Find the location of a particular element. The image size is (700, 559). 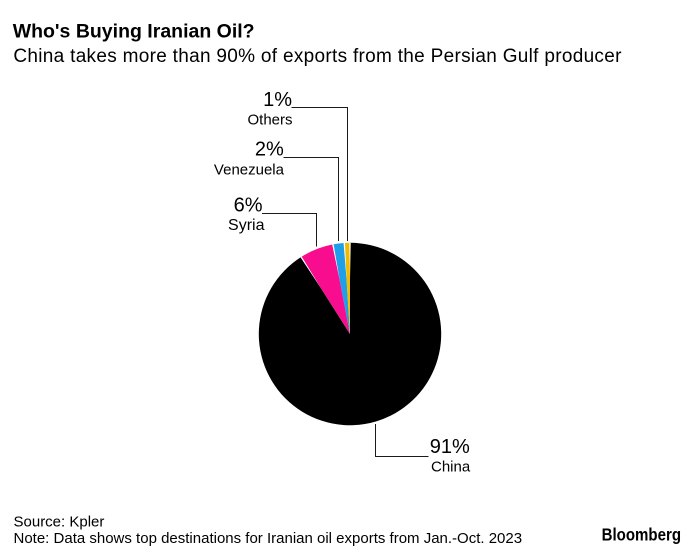

svg-text: Venezuela is located at coordinates (249, 170).